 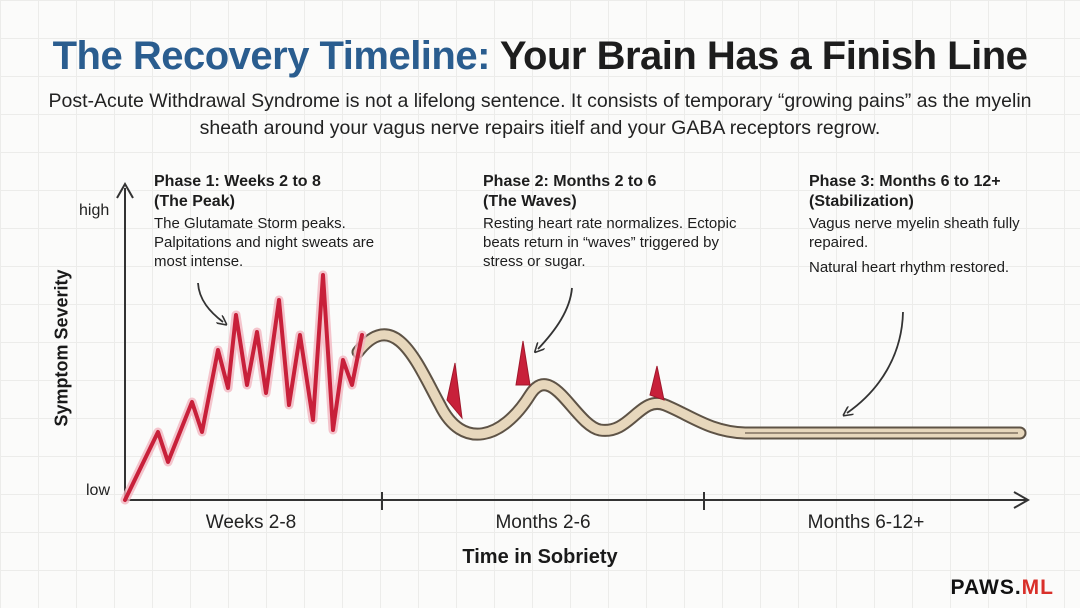 What do you see at coordinates (237, 181) in the screenshot?
I see `phase-1-title-line-1: Phase 1: Weeks 2 to 8` at bounding box center [237, 181].